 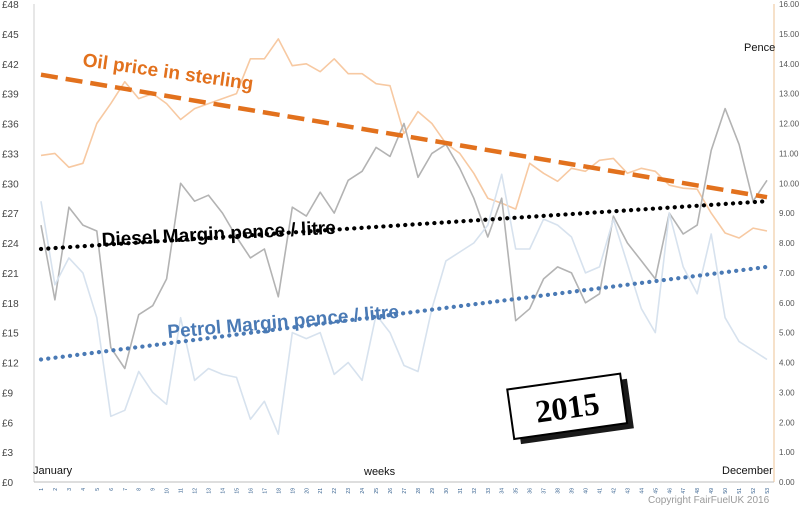 What do you see at coordinates (265, 491) in the screenshot?
I see `week-tick-label: 17` at bounding box center [265, 491].